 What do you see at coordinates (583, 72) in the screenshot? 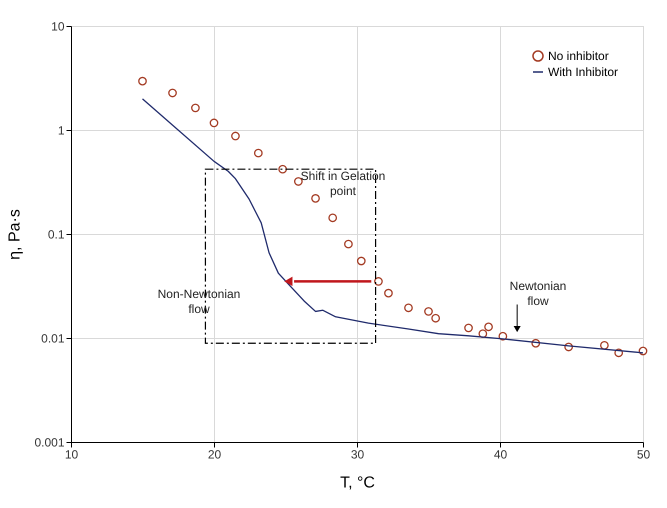
I see `legend-label: With Inhibitor` at bounding box center [583, 72].